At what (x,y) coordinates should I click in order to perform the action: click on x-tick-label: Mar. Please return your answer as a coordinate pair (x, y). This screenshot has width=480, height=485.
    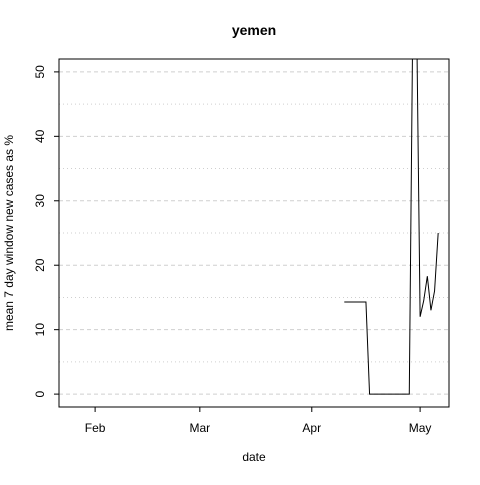
    Looking at the image, I should click on (199, 428).